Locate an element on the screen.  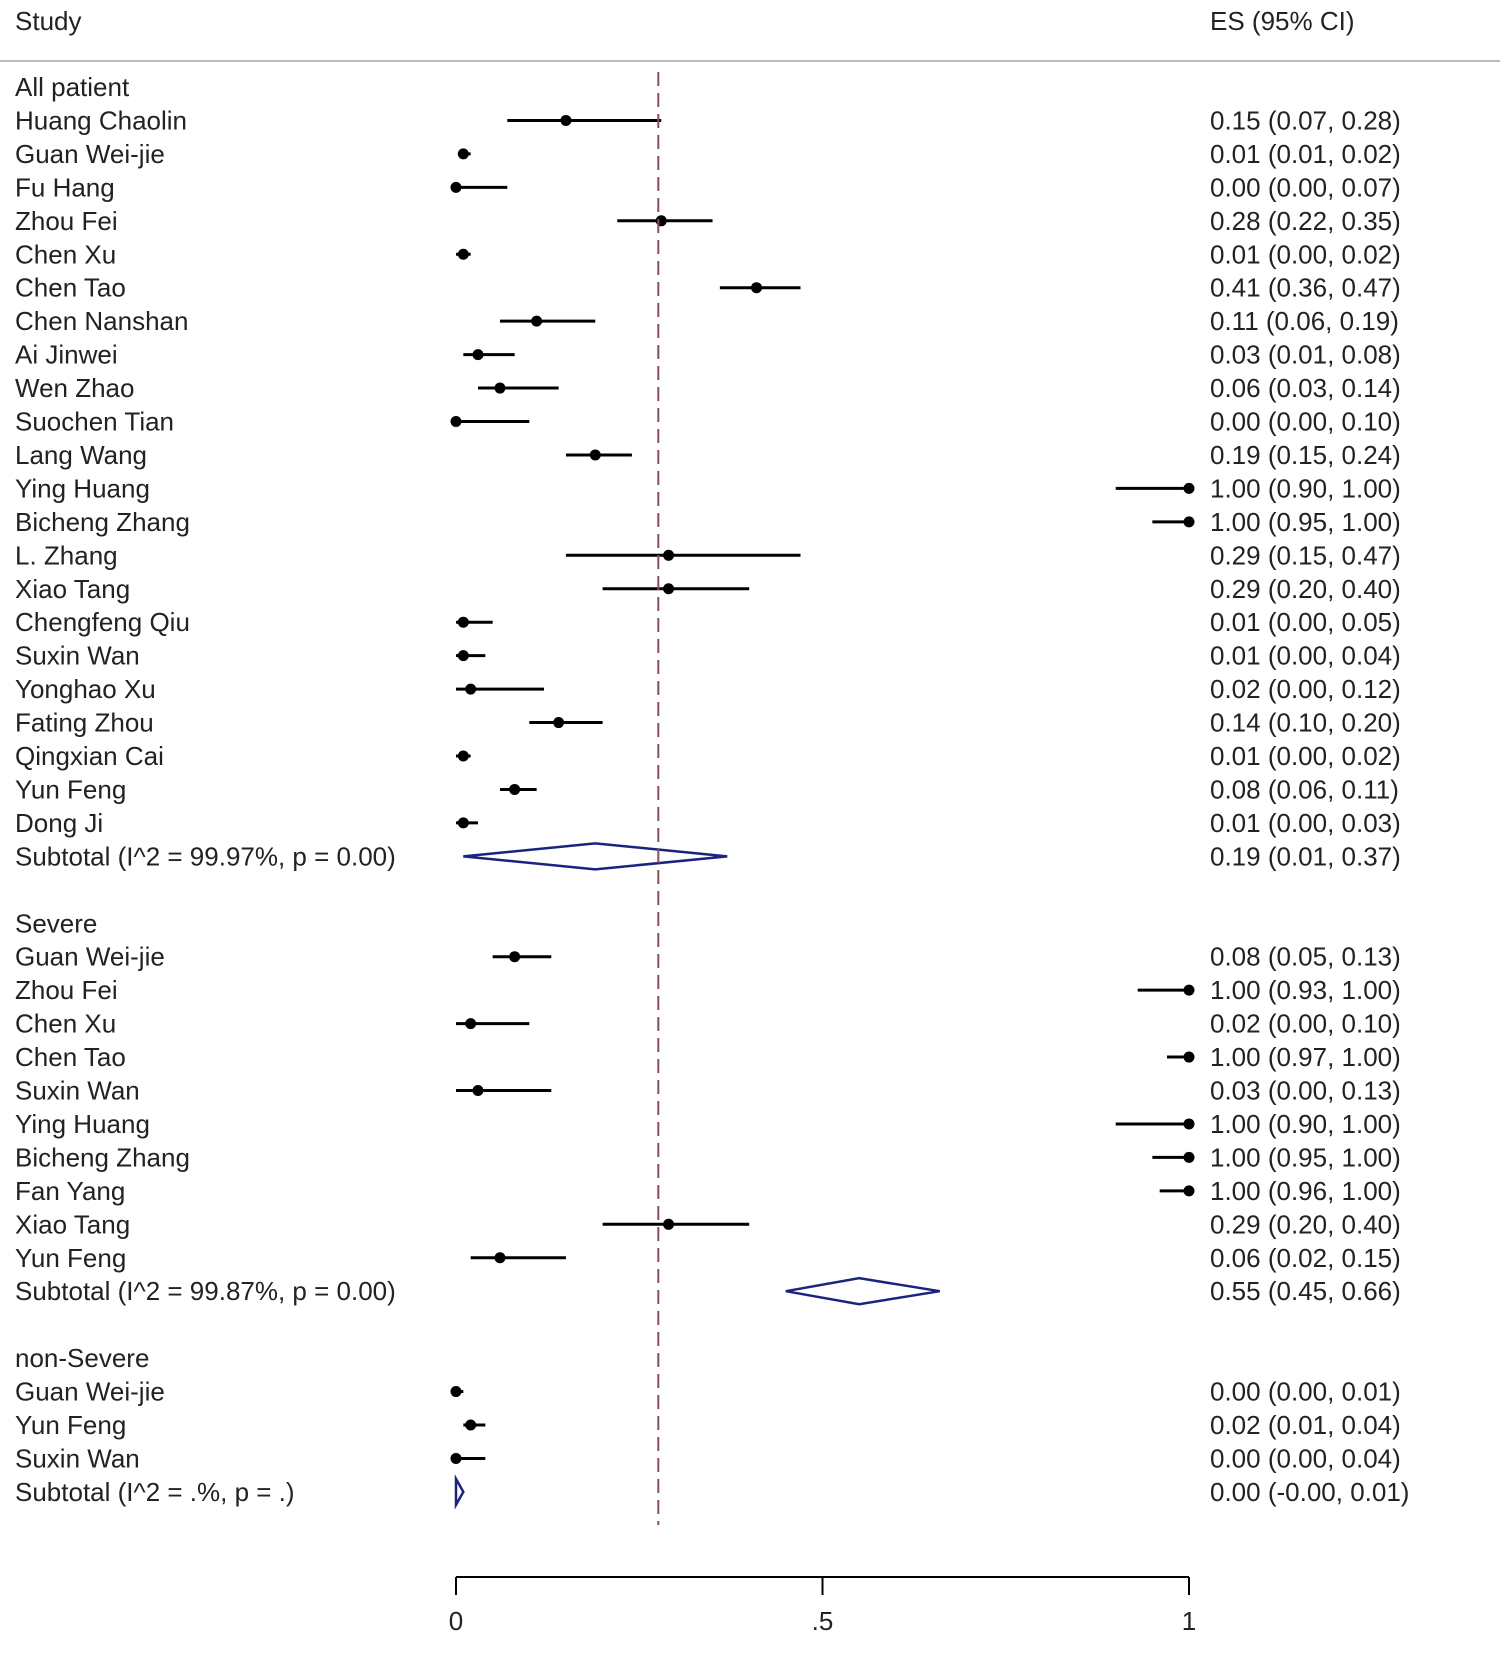
subtotal-es-value: 0.19 (0.01, 0.37) is located at coordinates (1305, 856).